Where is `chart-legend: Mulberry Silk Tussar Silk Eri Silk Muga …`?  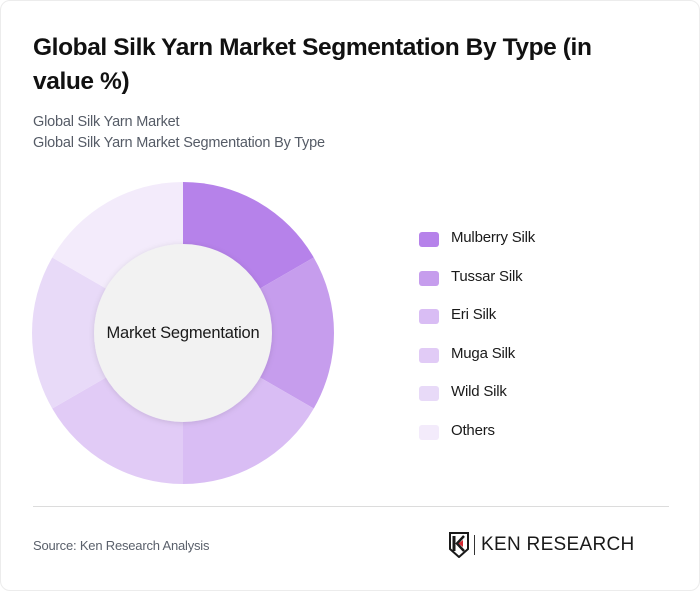
chart-legend: Mulberry Silk Tussar Silk Eri Silk Muga … is located at coordinates (477, 342).